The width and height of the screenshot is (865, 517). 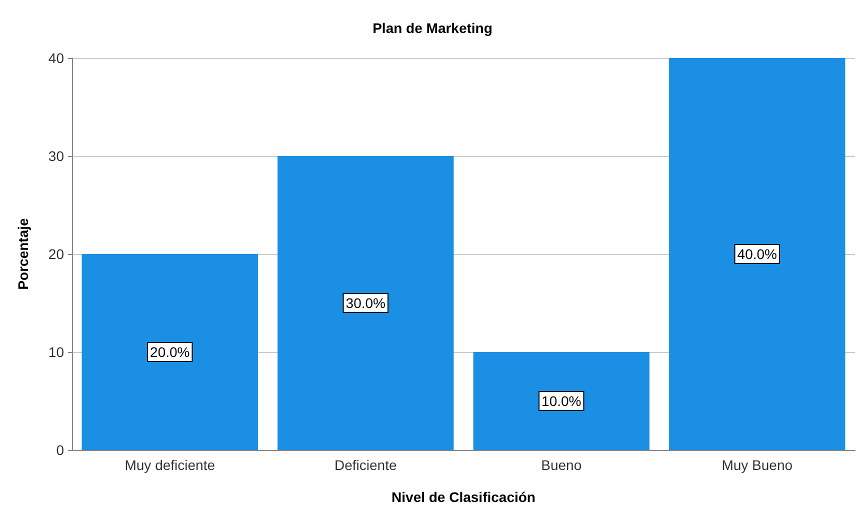 I want to click on x-axis-title: Nivel de Clasificación, so click(x=464, y=497).